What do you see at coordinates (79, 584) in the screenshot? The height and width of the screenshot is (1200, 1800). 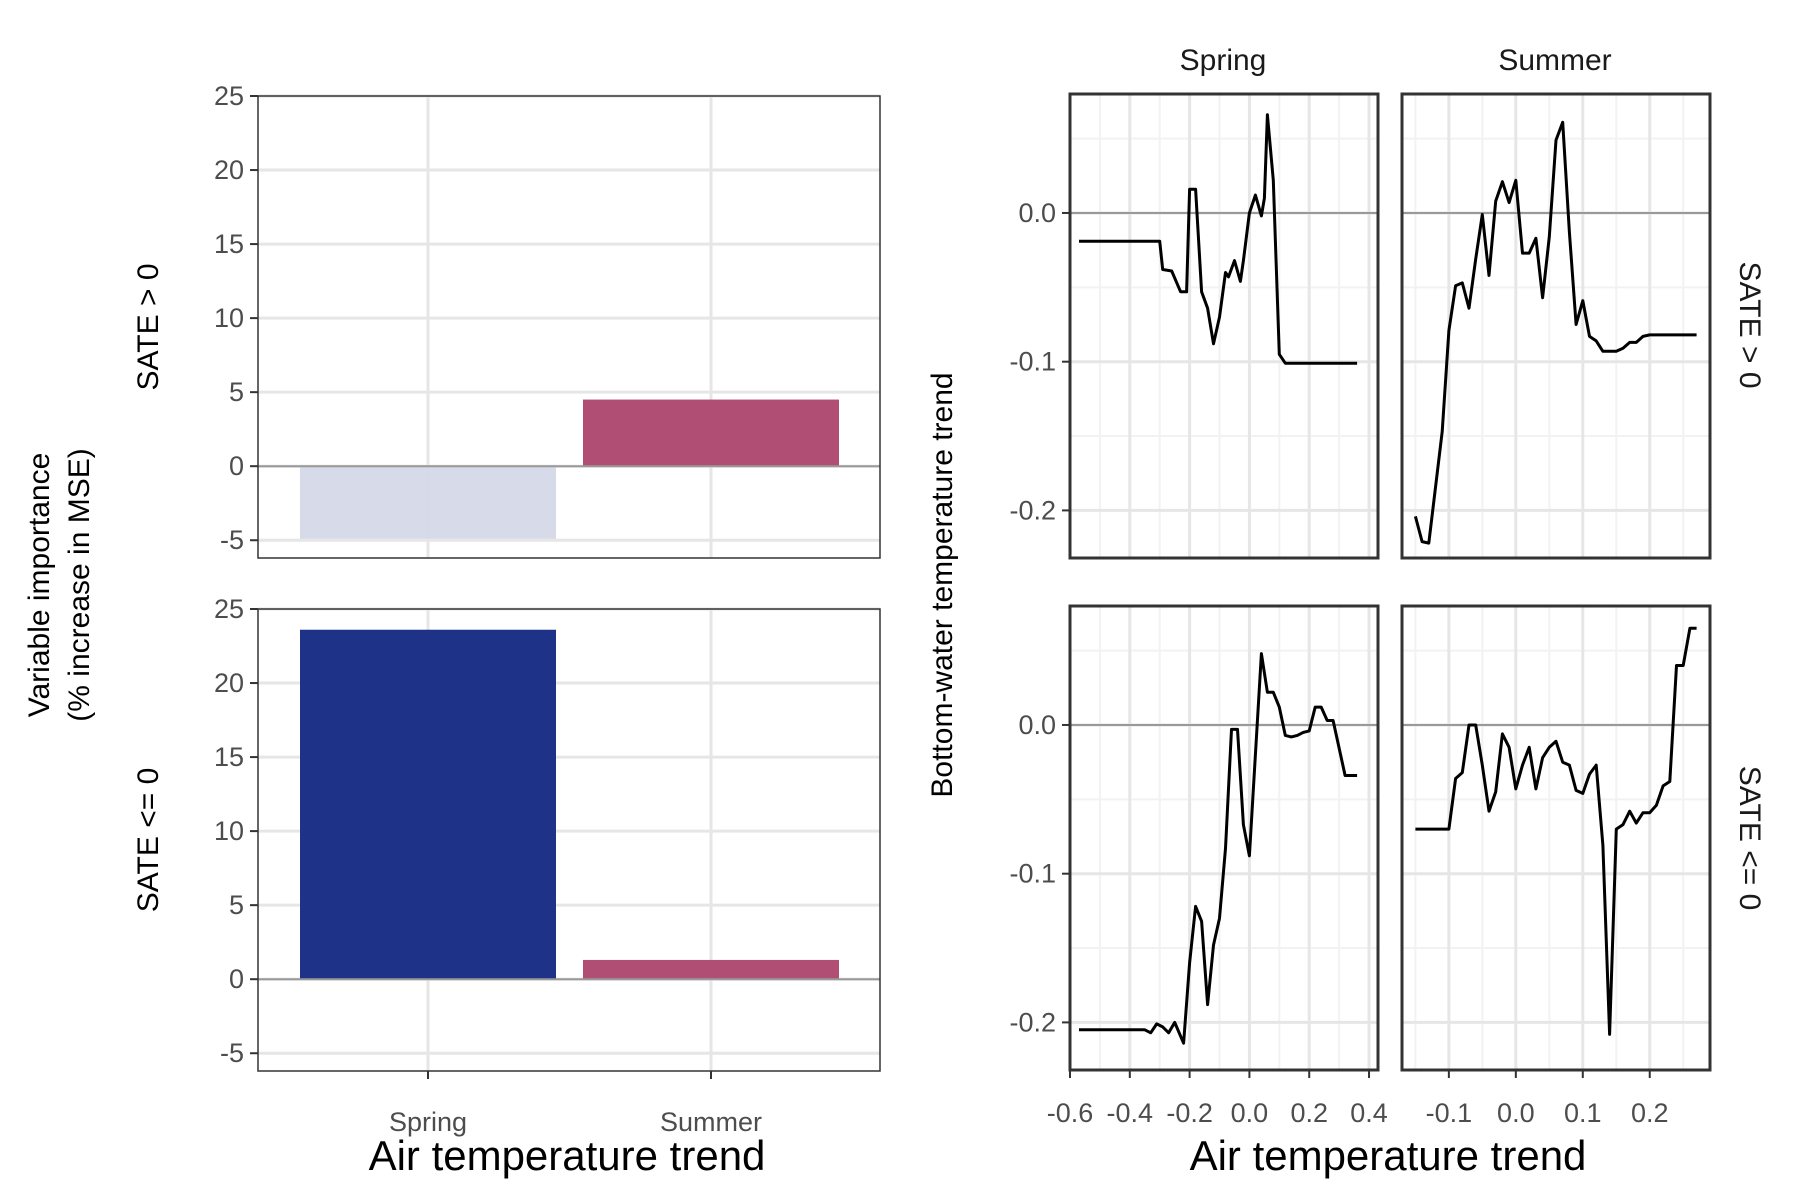 I see `importance-y-title-line2: (% increase in MSE)` at bounding box center [79, 584].